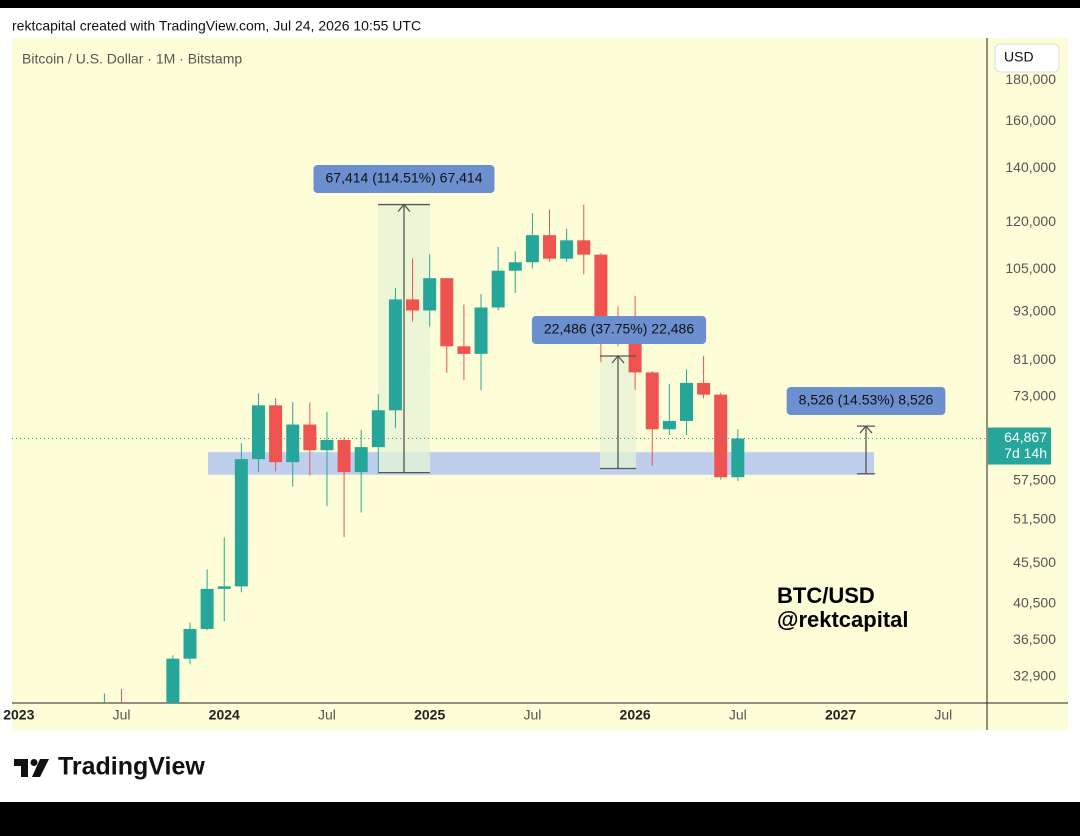 This screenshot has width=1080, height=836. I want to click on y-tick-label: 32,900, so click(1034, 676).